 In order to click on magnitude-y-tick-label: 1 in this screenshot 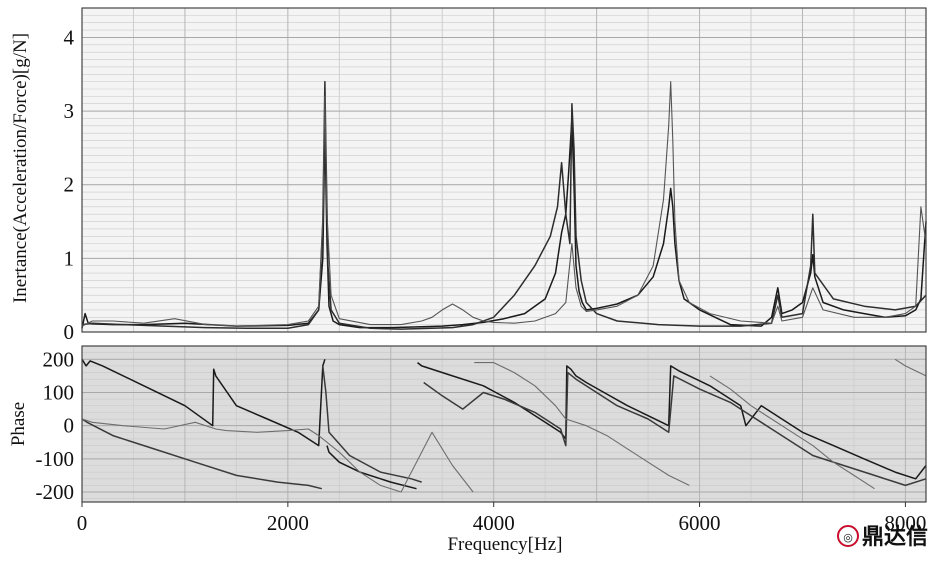, I will do `click(69, 258)`.